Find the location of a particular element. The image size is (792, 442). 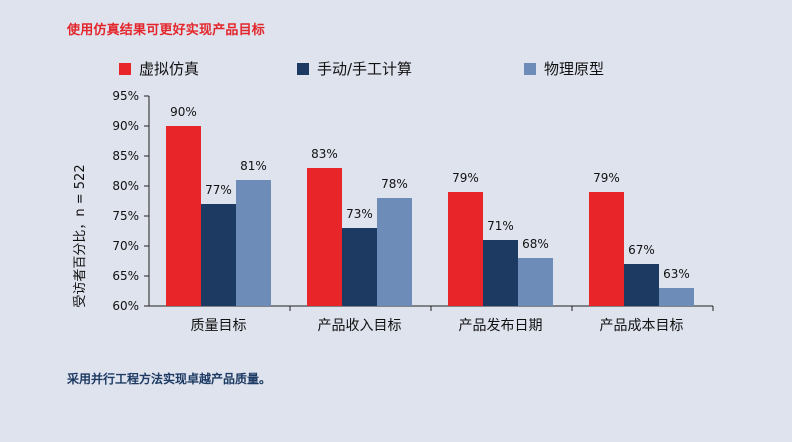

legend-item-manual-calculation: 手动/手工计算 is located at coordinates (410, 68).